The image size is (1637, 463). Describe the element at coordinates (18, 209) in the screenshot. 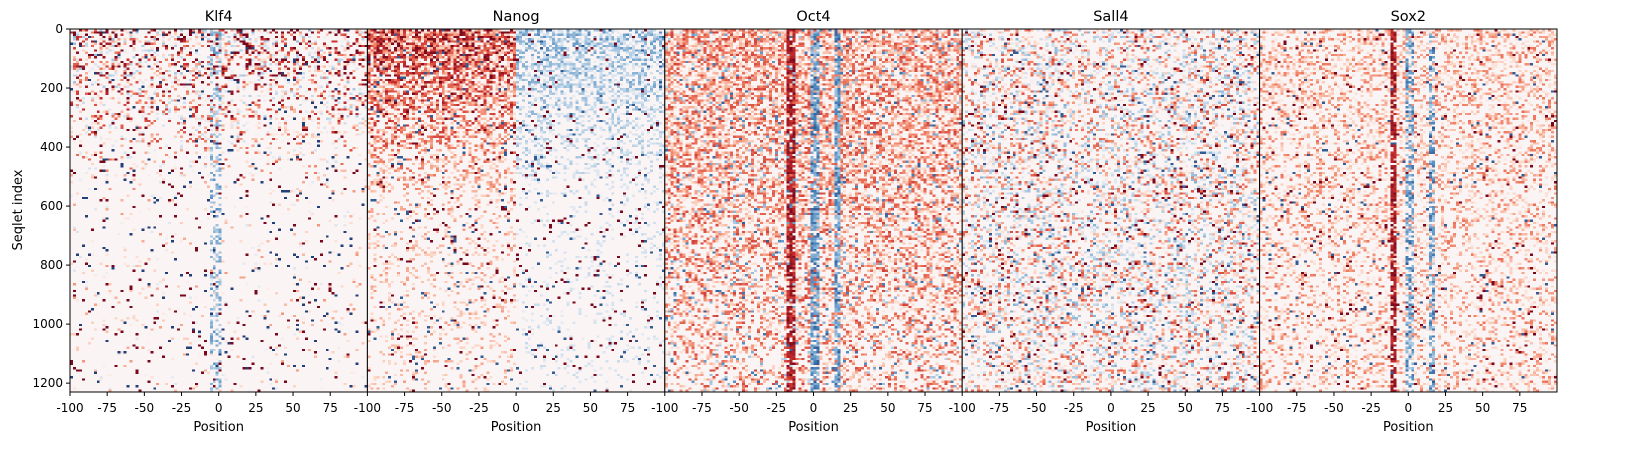

I see `y-axis-label: Seqlet index` at that location.